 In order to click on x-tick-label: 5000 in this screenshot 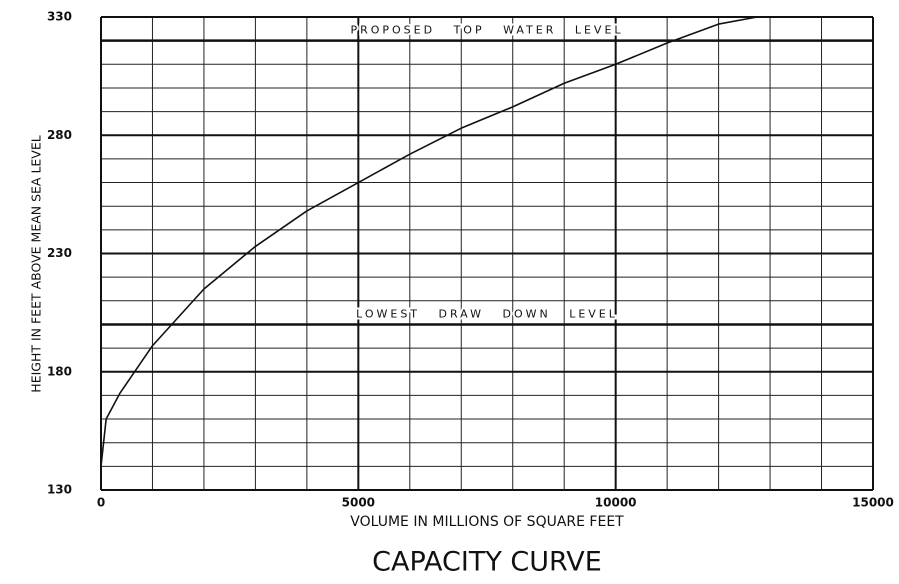, I will do `click(358, 503)`.